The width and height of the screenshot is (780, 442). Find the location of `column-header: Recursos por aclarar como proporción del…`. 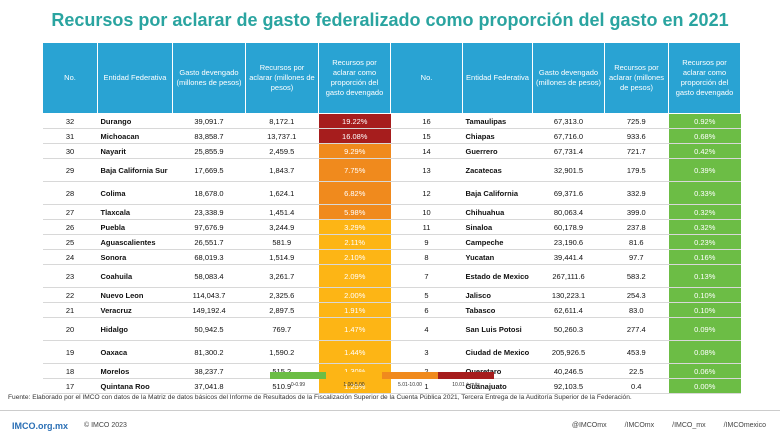

column-header: Recursos por aclarar como proporción del… is located at coordinates (354, 78).